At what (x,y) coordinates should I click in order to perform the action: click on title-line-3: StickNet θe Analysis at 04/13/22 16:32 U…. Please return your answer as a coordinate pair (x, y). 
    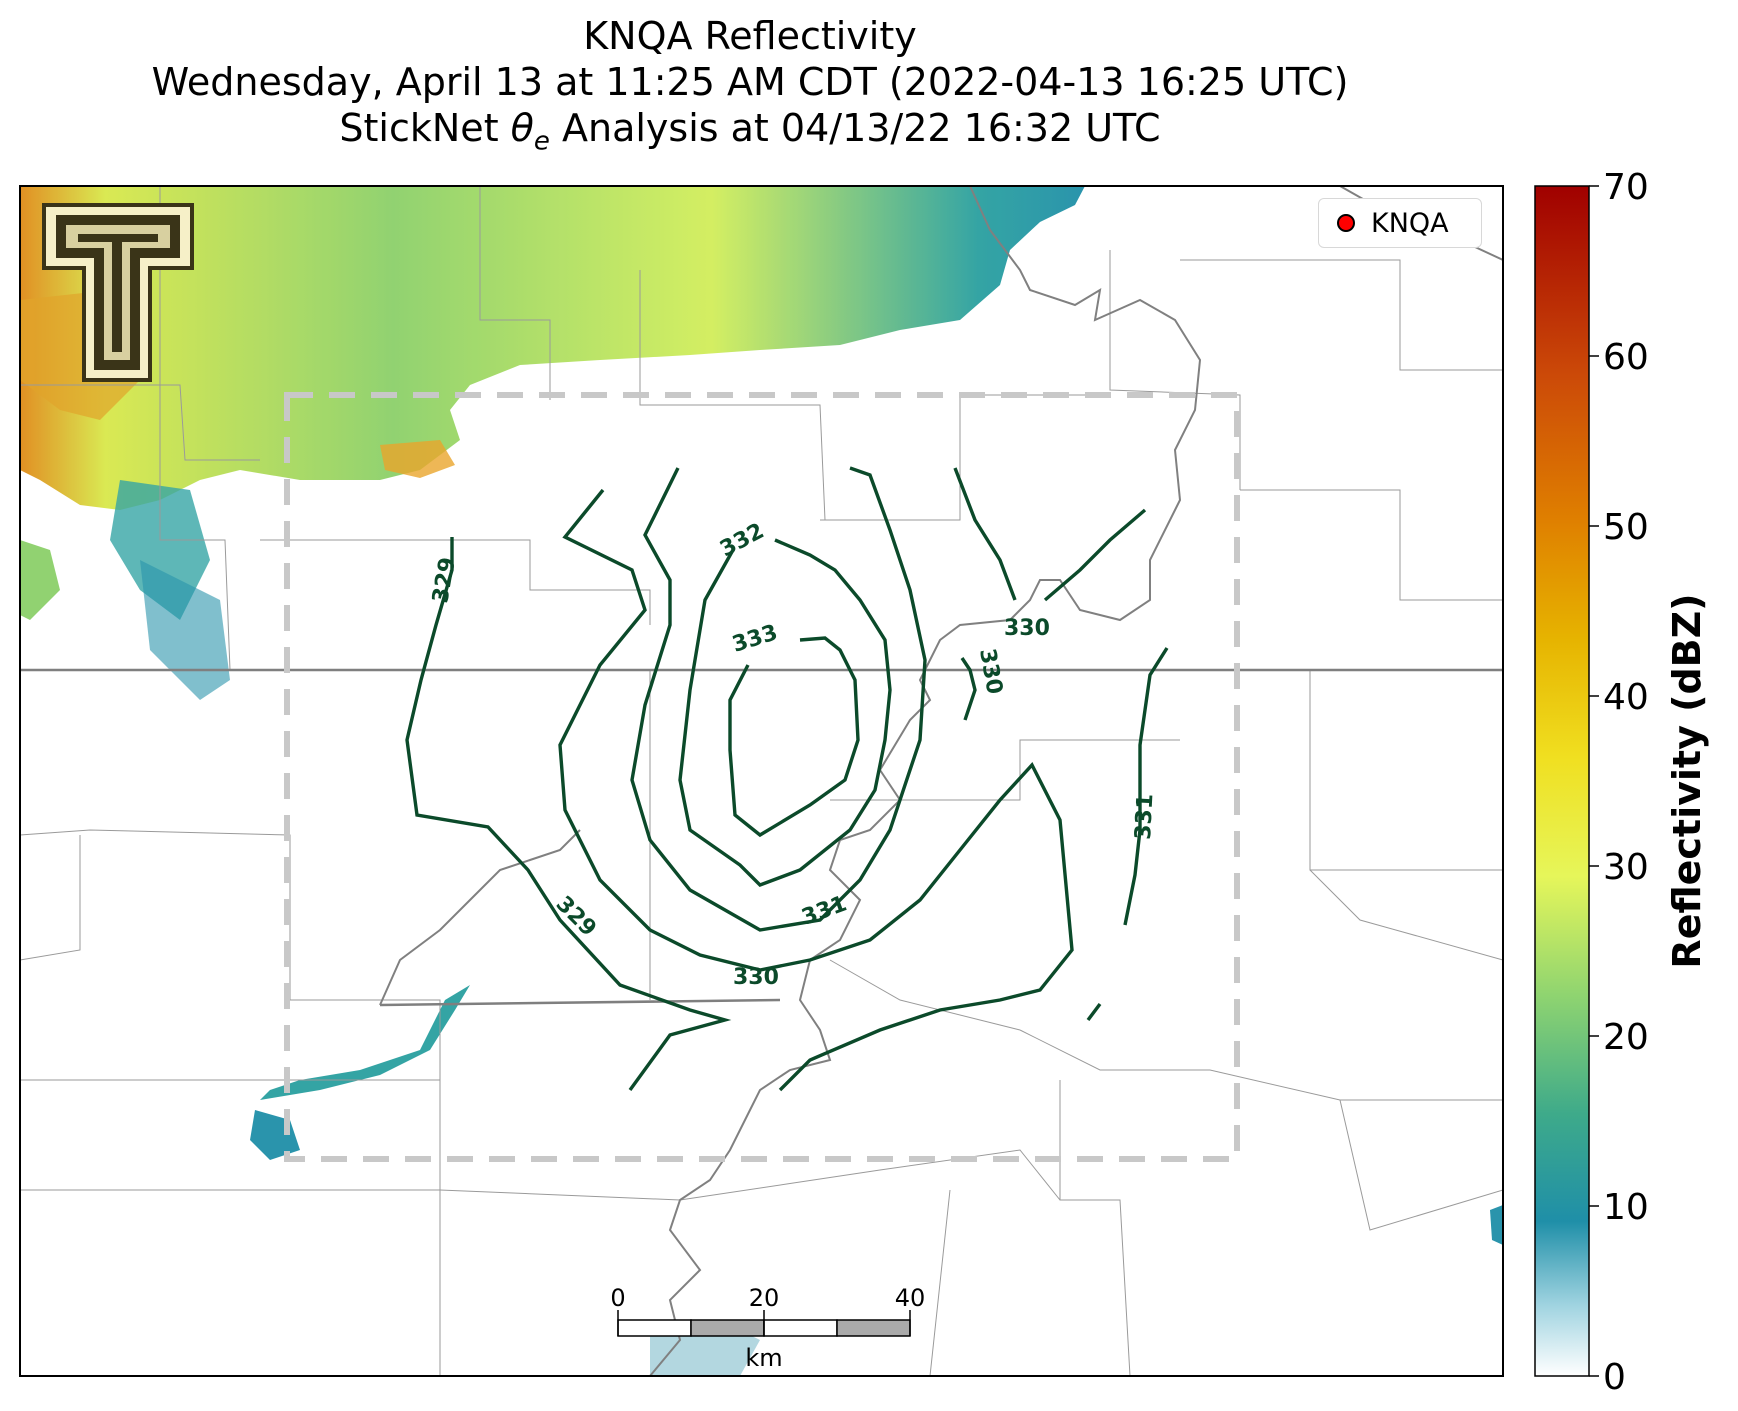
    Looking at the image, I should click on (750, 131).